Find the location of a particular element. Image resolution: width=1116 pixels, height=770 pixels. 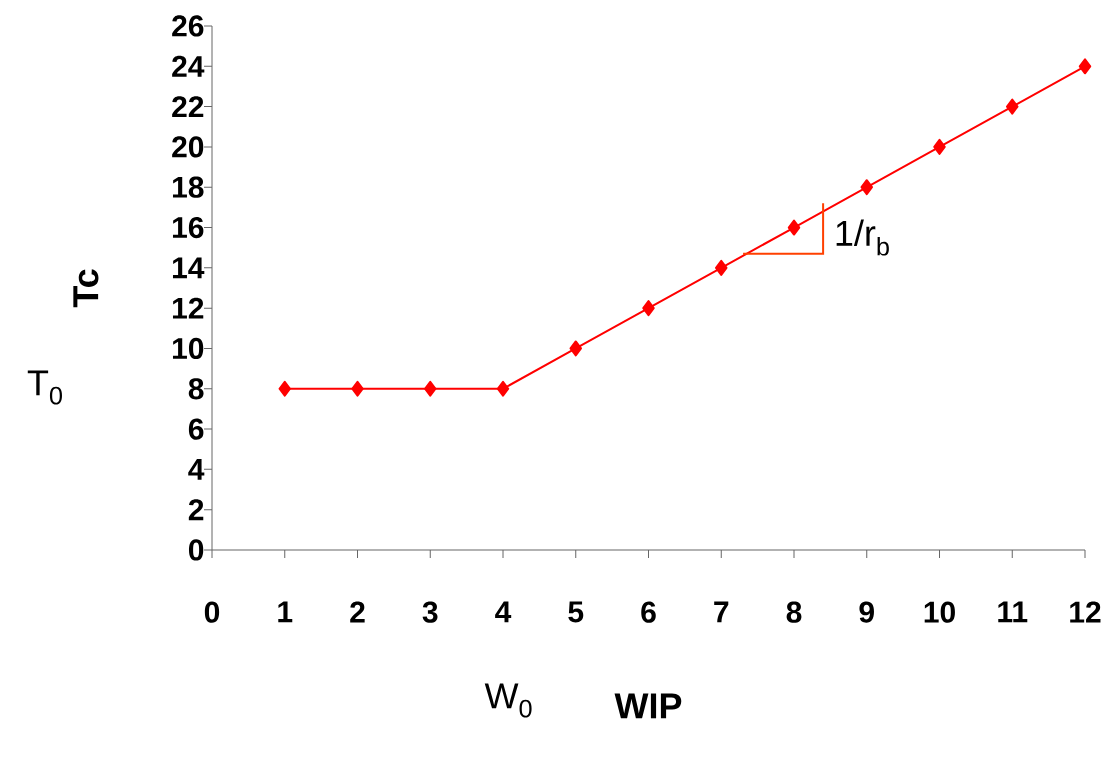

y-tick-label: 24 is located at coordinates (188, 66).